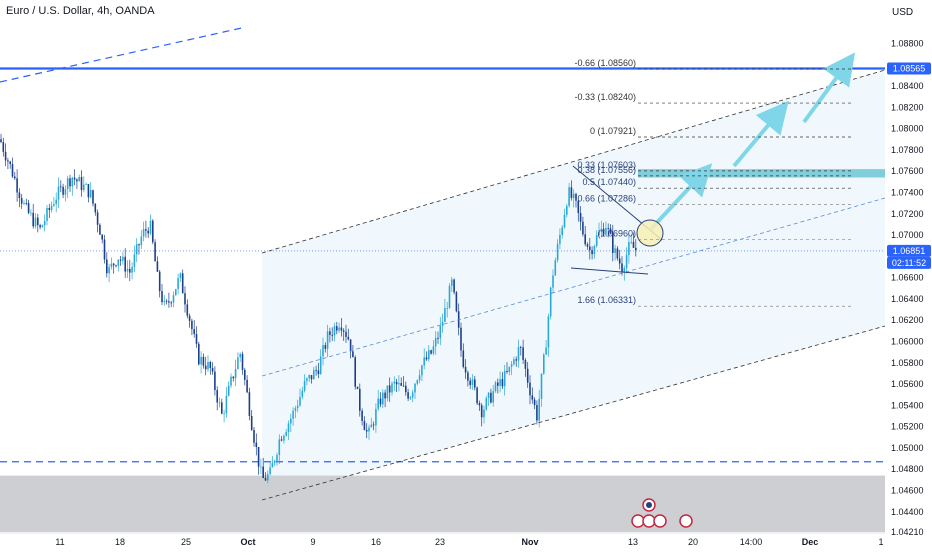 The image size is (932, 555). What do you see at coordinates (633, 542) in the screenshot?
I see `time-tick-label: 13` at bounding box center [633, 542].